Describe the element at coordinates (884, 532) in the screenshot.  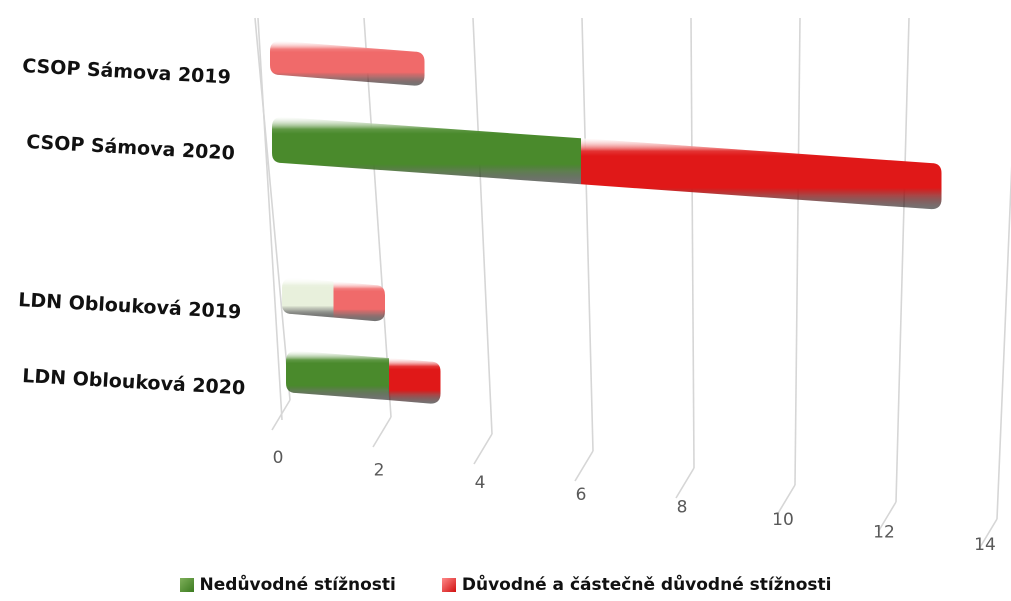
I see `x-tick-label: 12` at that location.